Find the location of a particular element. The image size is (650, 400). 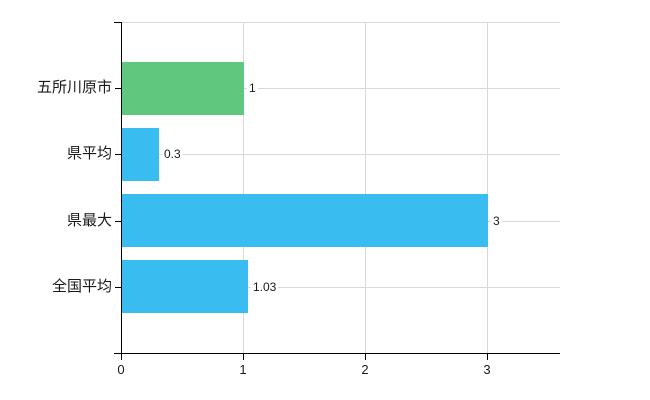

bar-value-label: 0.3 is located at coordinates (172, 154).